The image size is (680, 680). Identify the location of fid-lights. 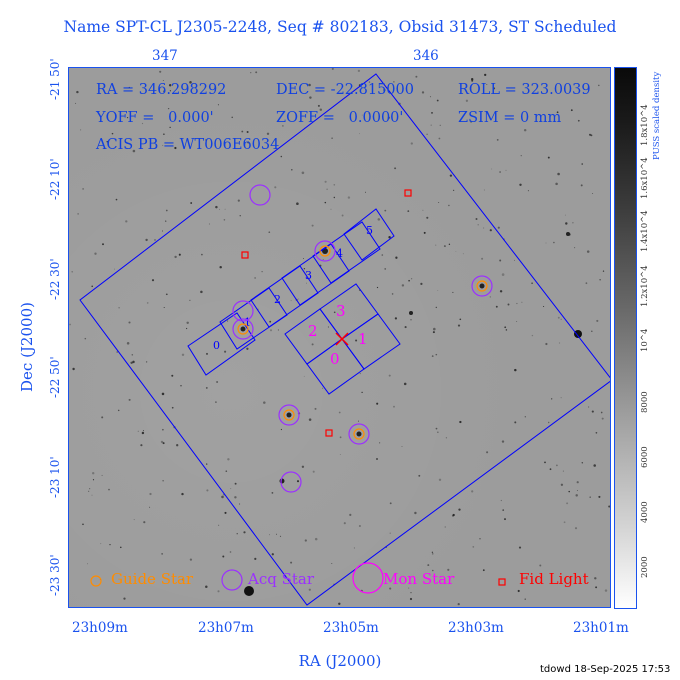
(326, 313).